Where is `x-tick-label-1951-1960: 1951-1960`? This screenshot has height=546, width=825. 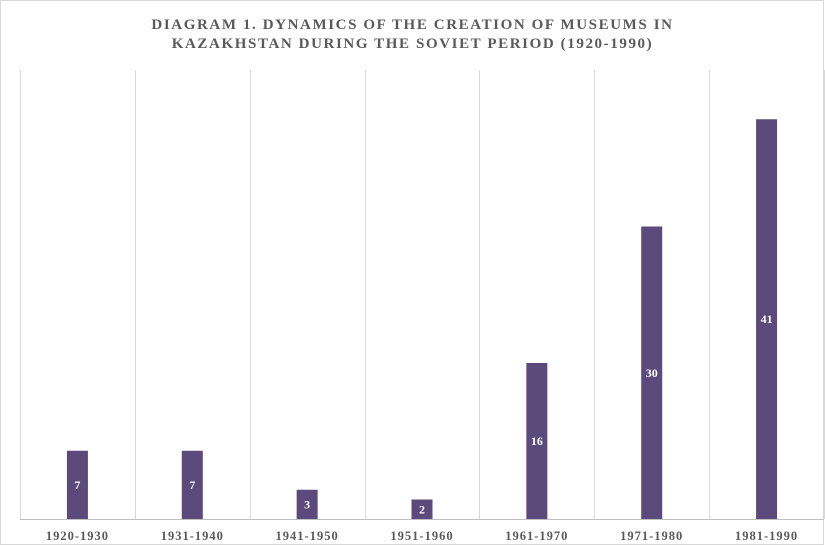
x-tick-label-1951-1960: 1951-1960 is located at coordinates (421, 536).